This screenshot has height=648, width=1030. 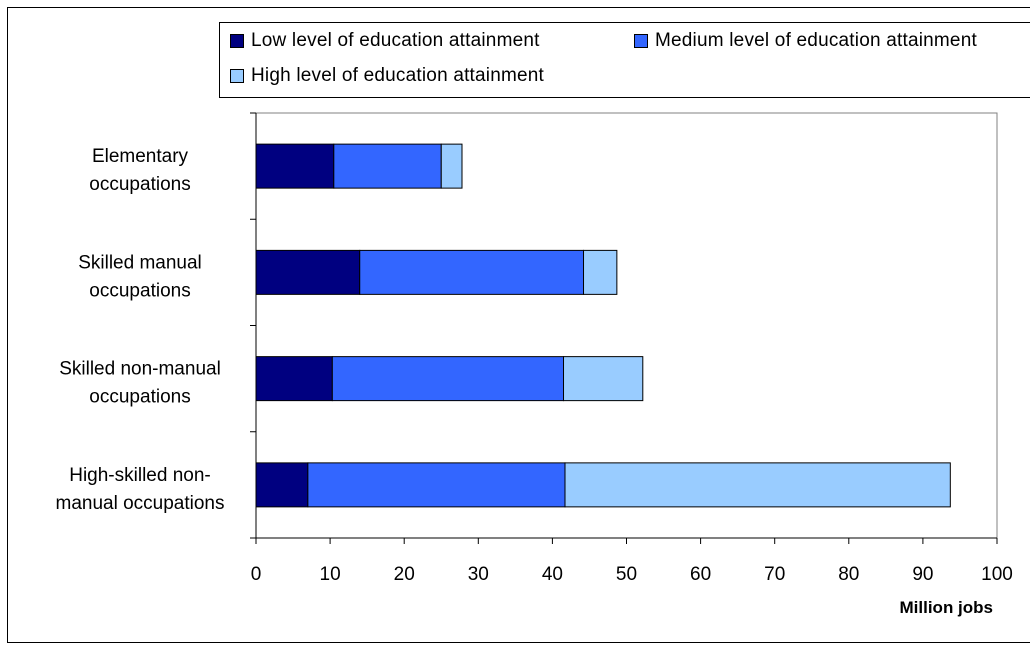 I want to click on category-label-elementary-occupations: Elementary occupations, so click(x=139, y=170).